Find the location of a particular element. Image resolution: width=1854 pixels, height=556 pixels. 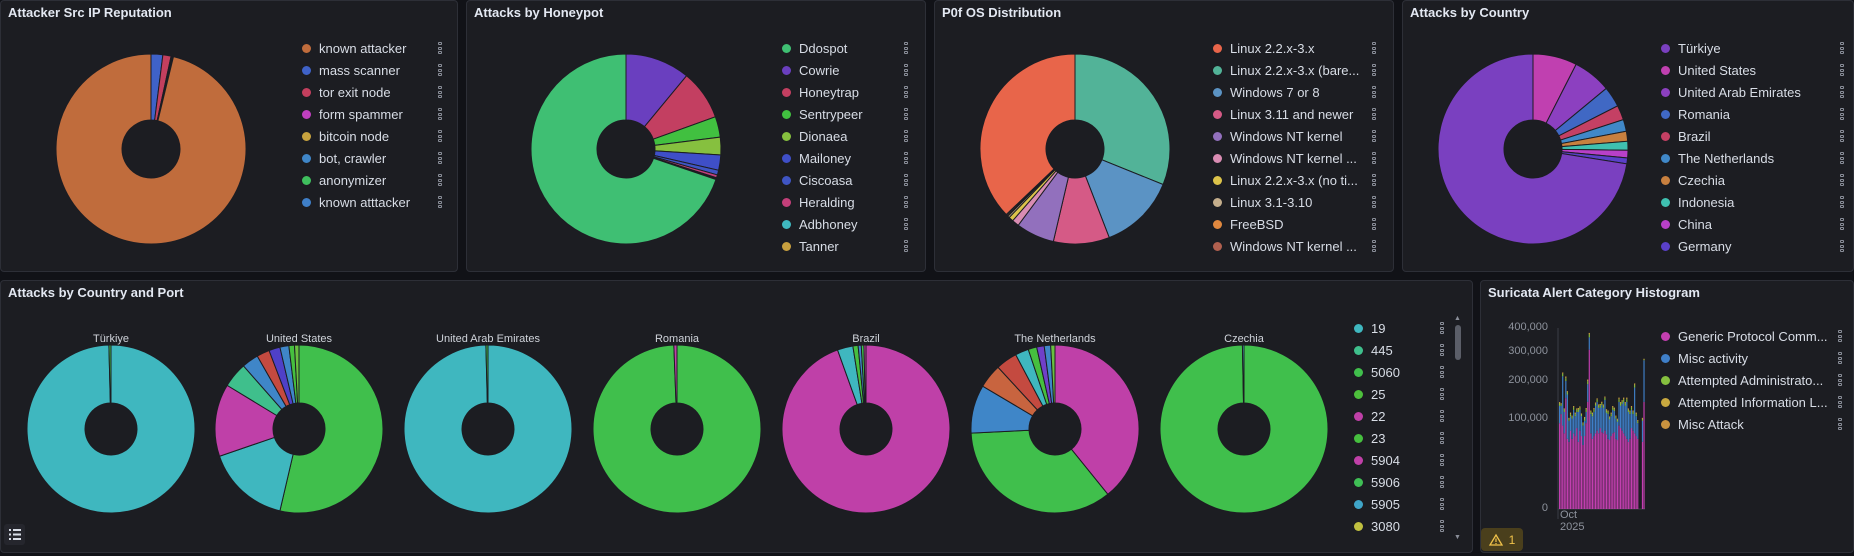

legend-toggle-button is located at coordinates (14, 534).